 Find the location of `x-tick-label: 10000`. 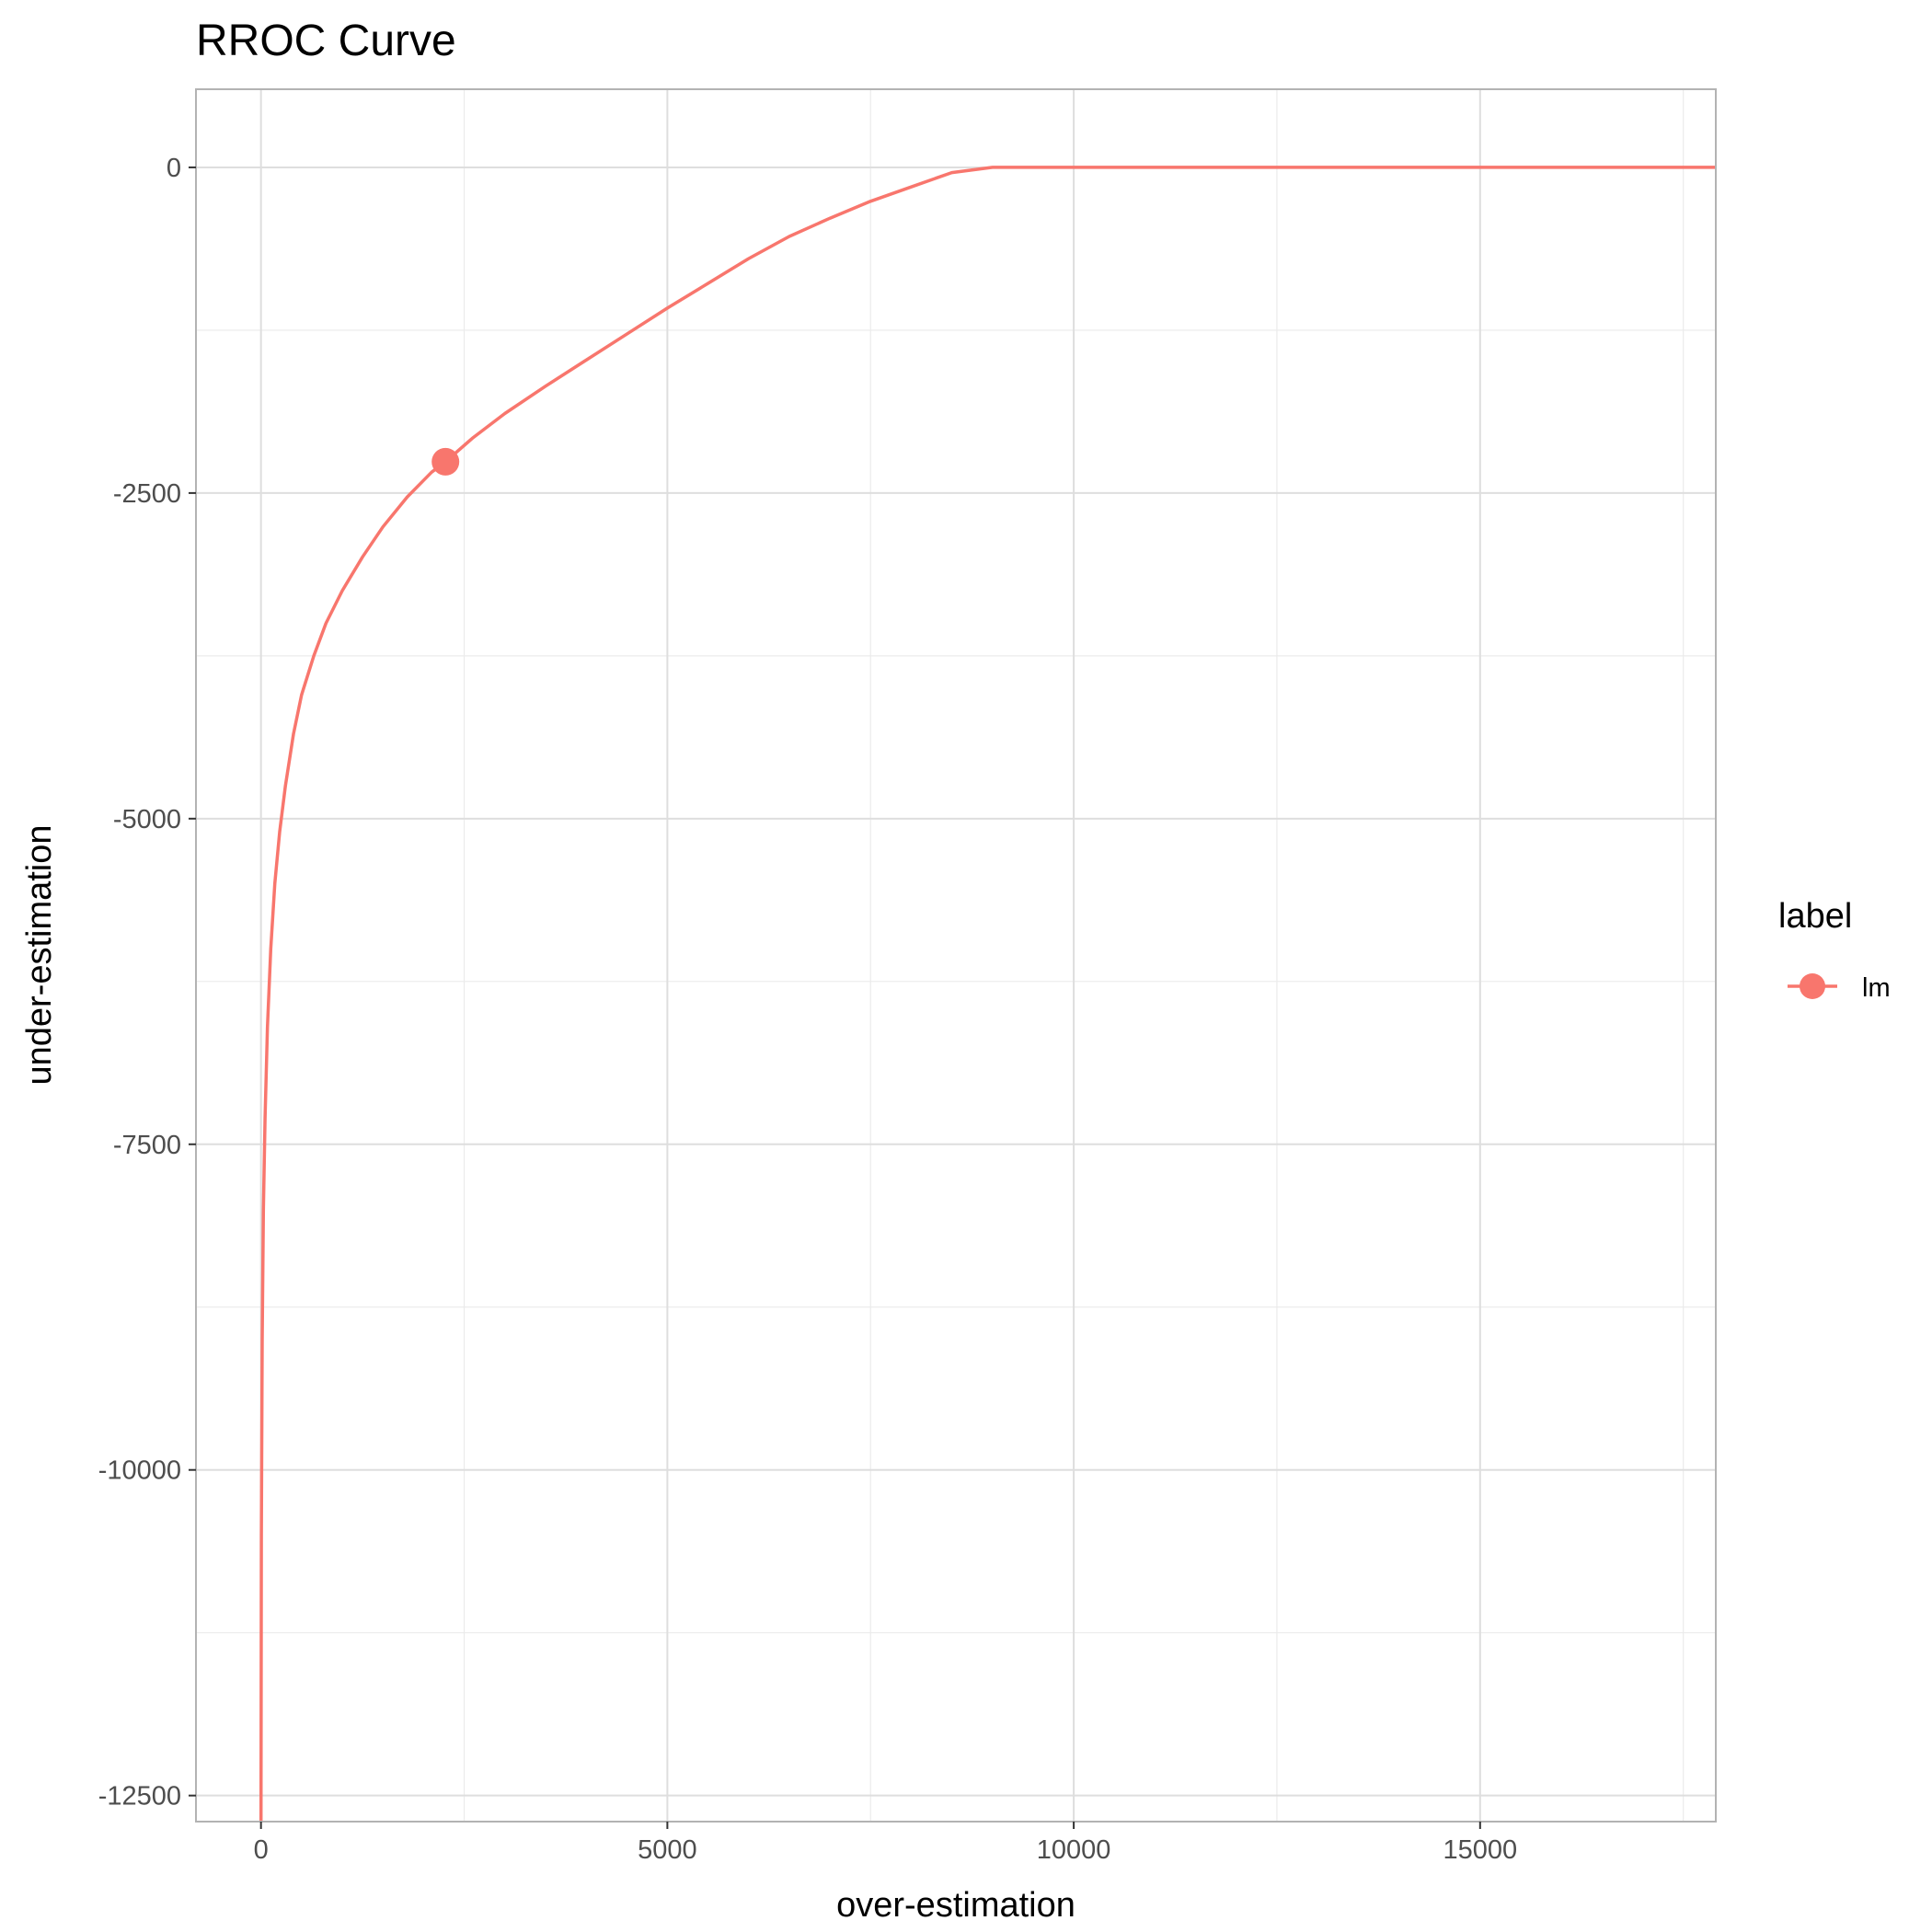

x-tick-label: 10000 is located at coordinates (1074, 1850).